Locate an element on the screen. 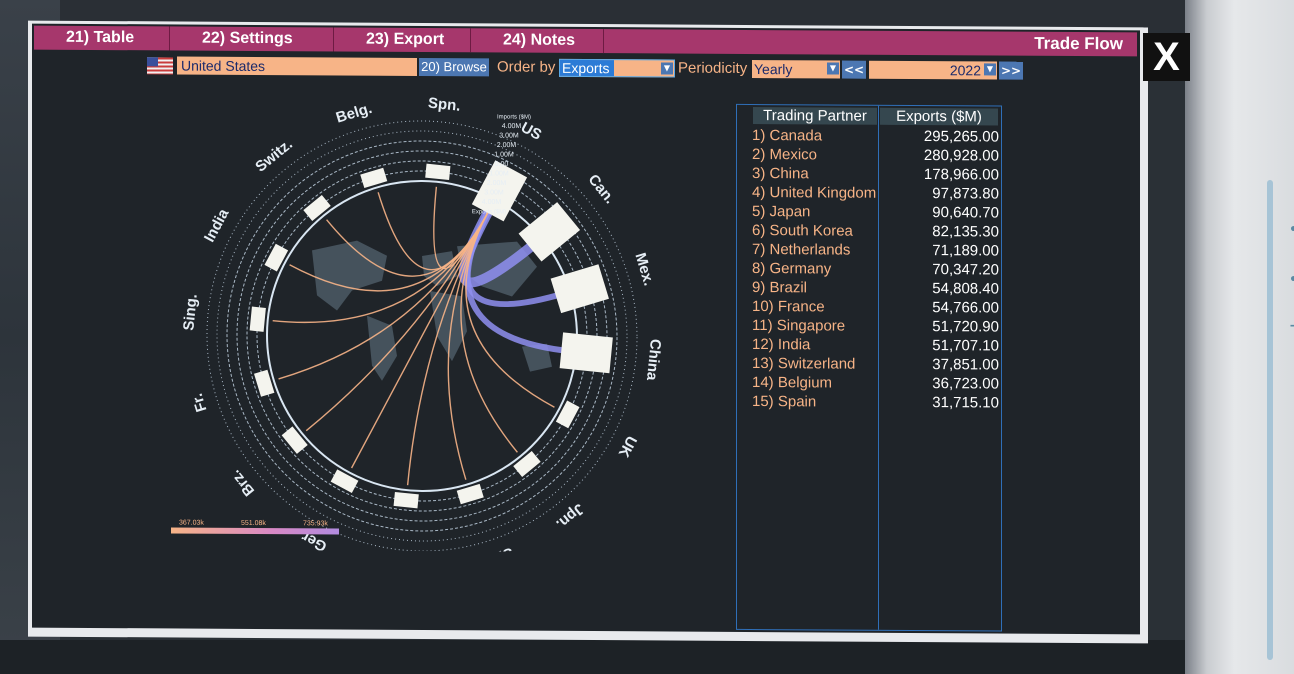 This screenshot has height=674, width=1294. table-row: 1) Canada 295,265.00 is located at coordinates (869, 136).